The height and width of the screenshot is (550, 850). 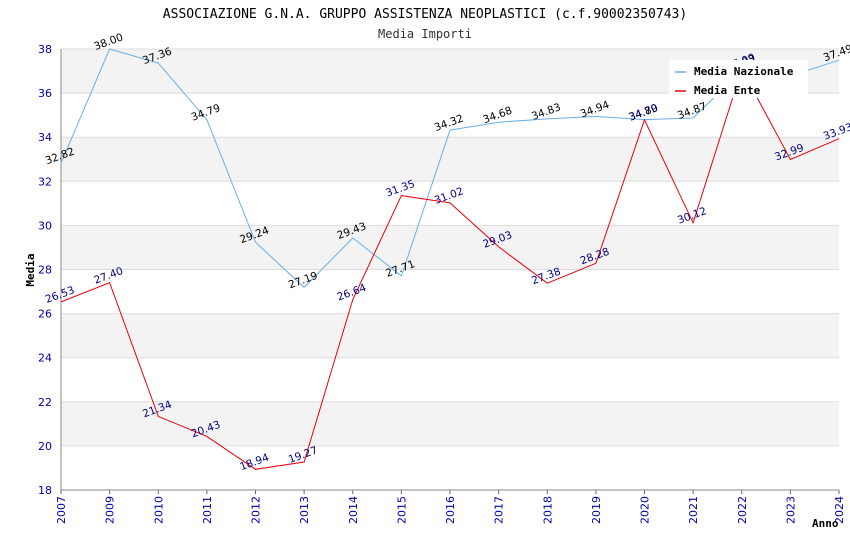 What do you see at coordinates (110, 510) in the screenshot?
I see `x-tick-label: 2009` at bounding box center [110, 510].